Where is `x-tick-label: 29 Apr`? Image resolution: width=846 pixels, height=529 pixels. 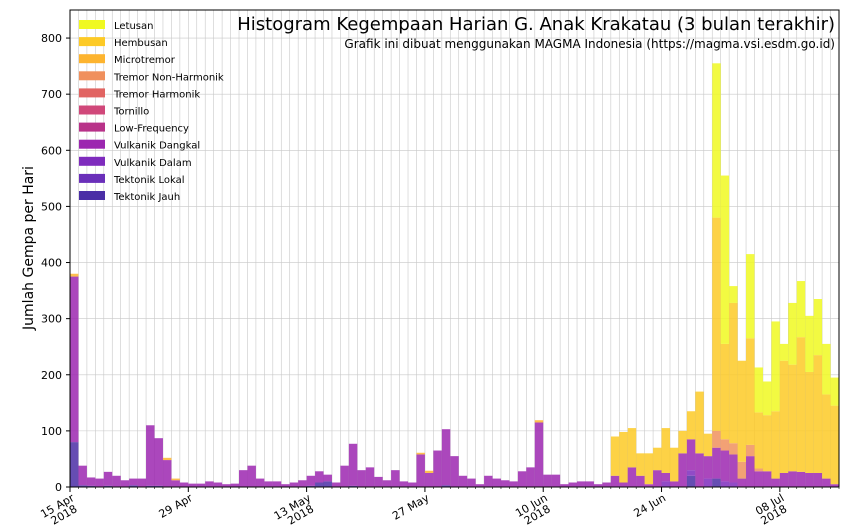 x-tick-label: 29 Apr is located at coordinates (176, 506).